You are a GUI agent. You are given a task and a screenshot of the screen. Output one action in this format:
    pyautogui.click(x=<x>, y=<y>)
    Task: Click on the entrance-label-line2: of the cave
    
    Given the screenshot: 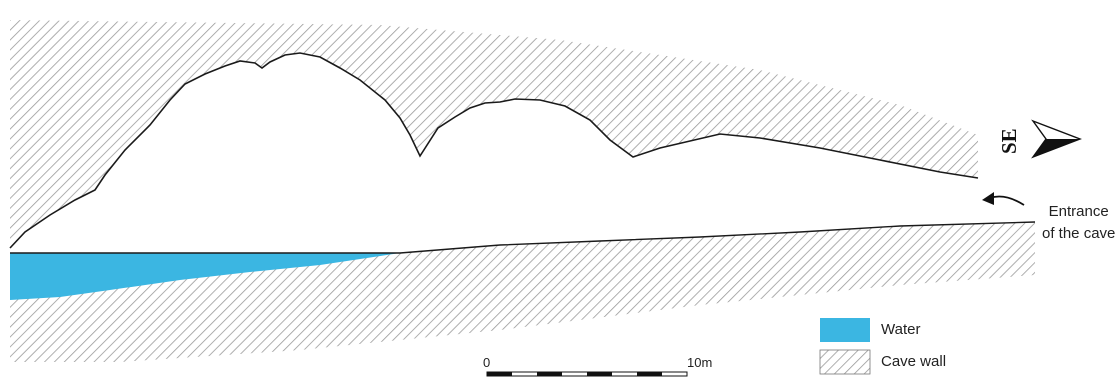 What is the action you would take?
    pyautogui.click(x=1079, y=233)
    